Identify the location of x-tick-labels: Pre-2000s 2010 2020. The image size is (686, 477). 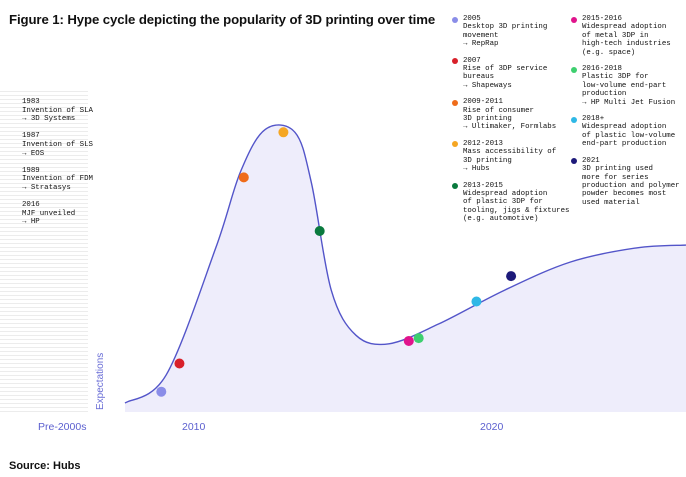
(271, 427).